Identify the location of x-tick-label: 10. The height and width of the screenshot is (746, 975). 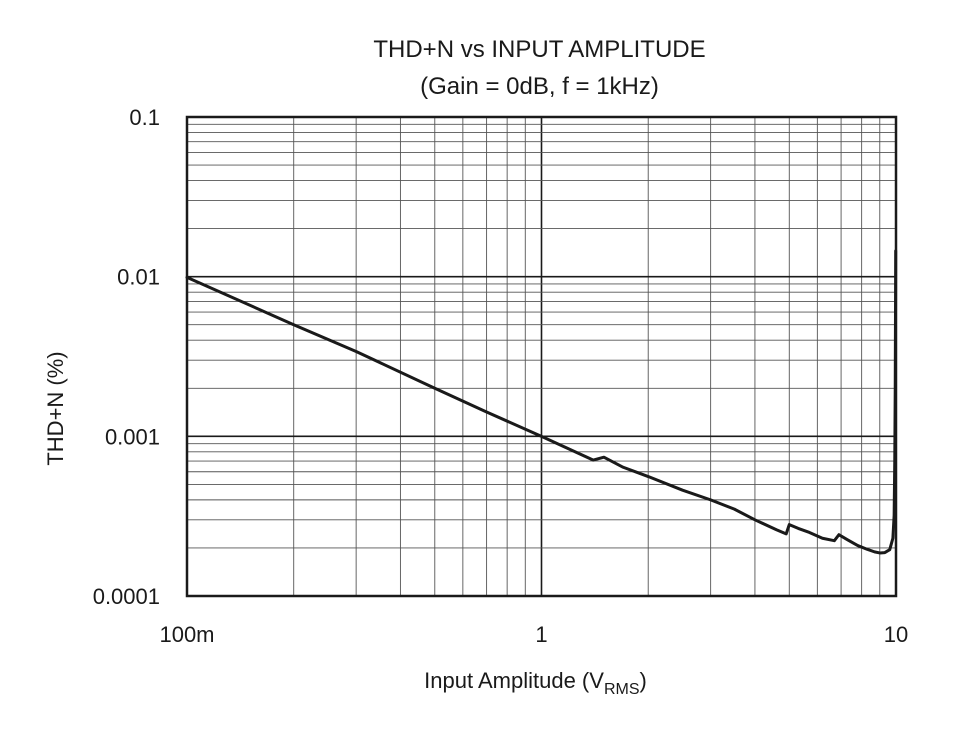
(896, 634).